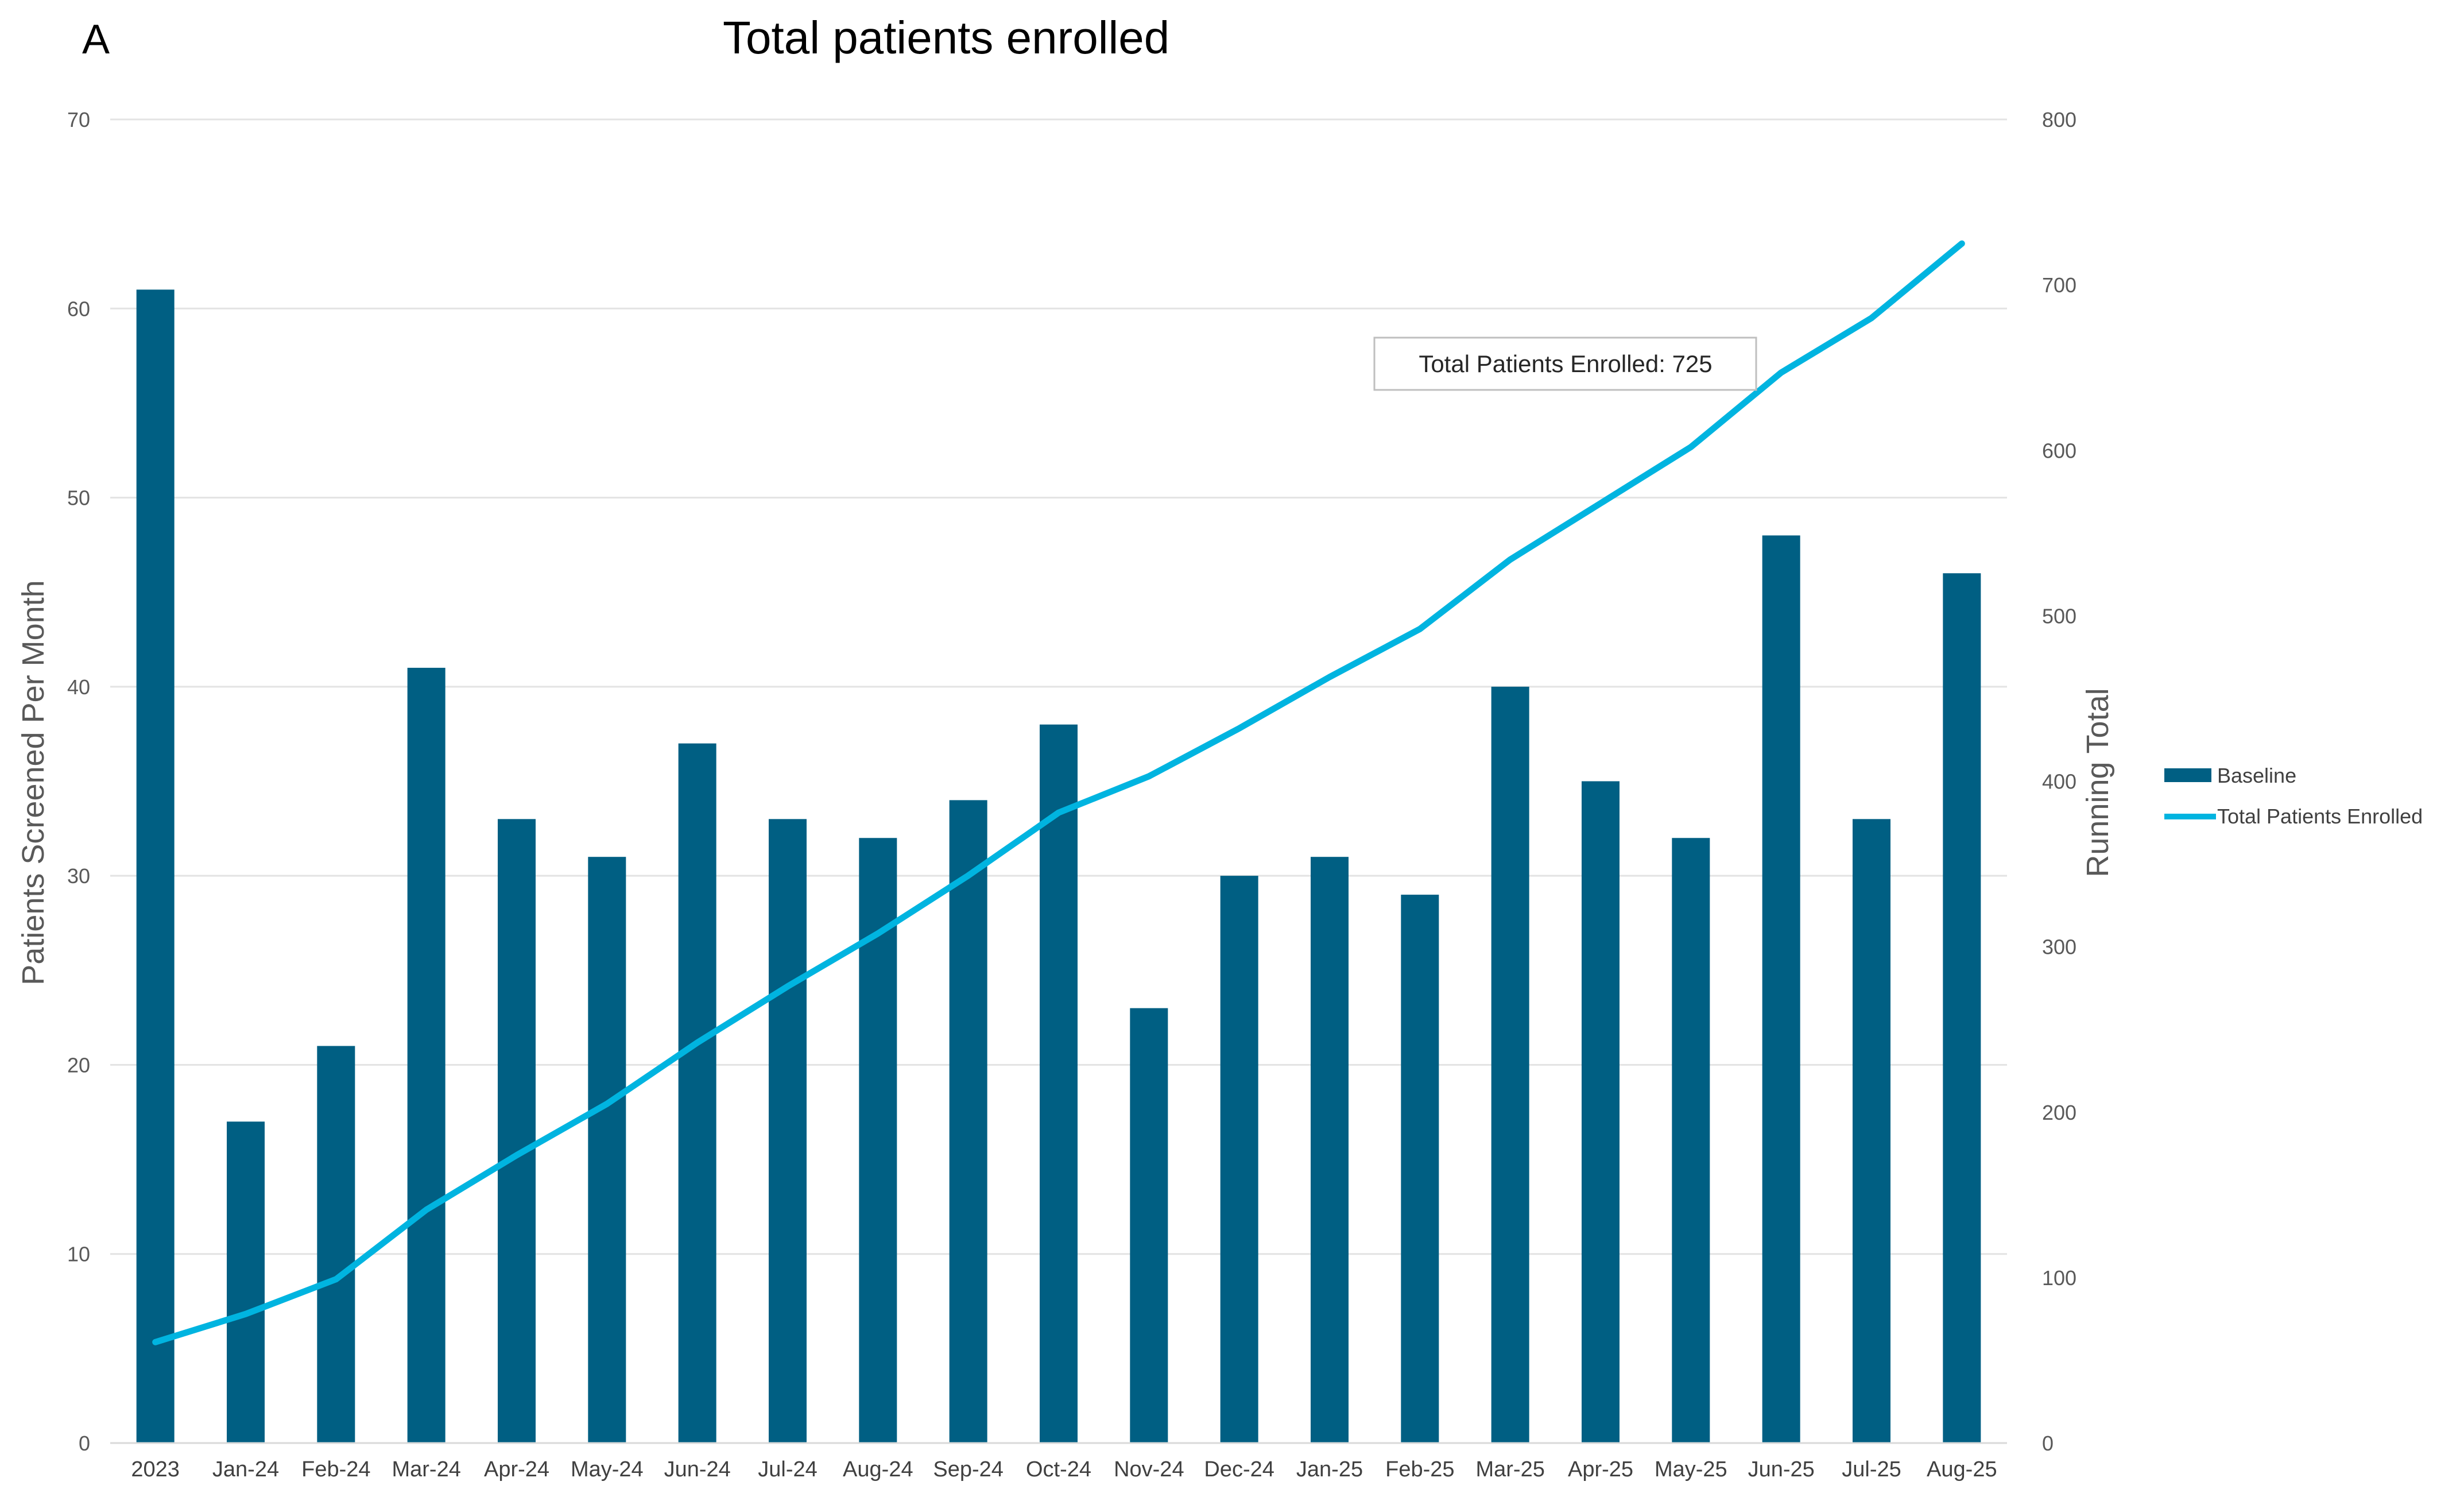 This screenshot has height=1493, width=2464. Describe the element at coordinates (2059, 947) in the screenshot. I see `y2-tick-label: 300` at that location.